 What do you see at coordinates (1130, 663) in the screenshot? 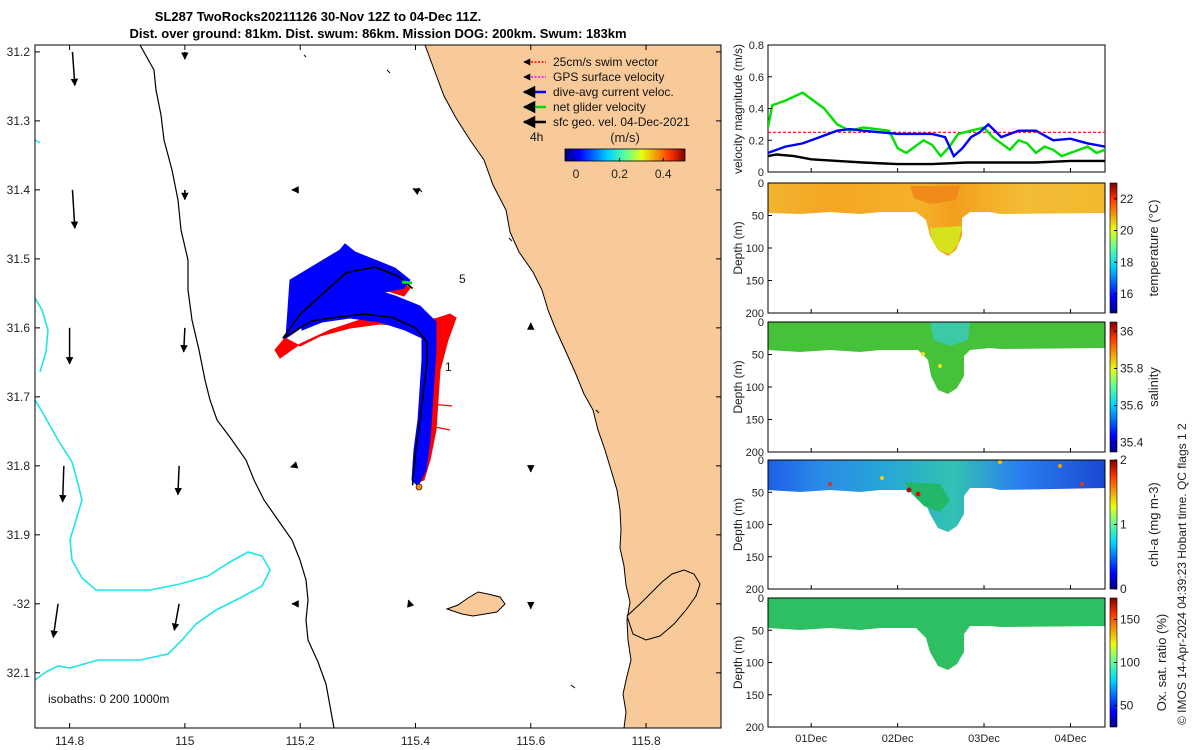
I see `colorbar-tick-label: 100` at bounding box center [1130, 663].